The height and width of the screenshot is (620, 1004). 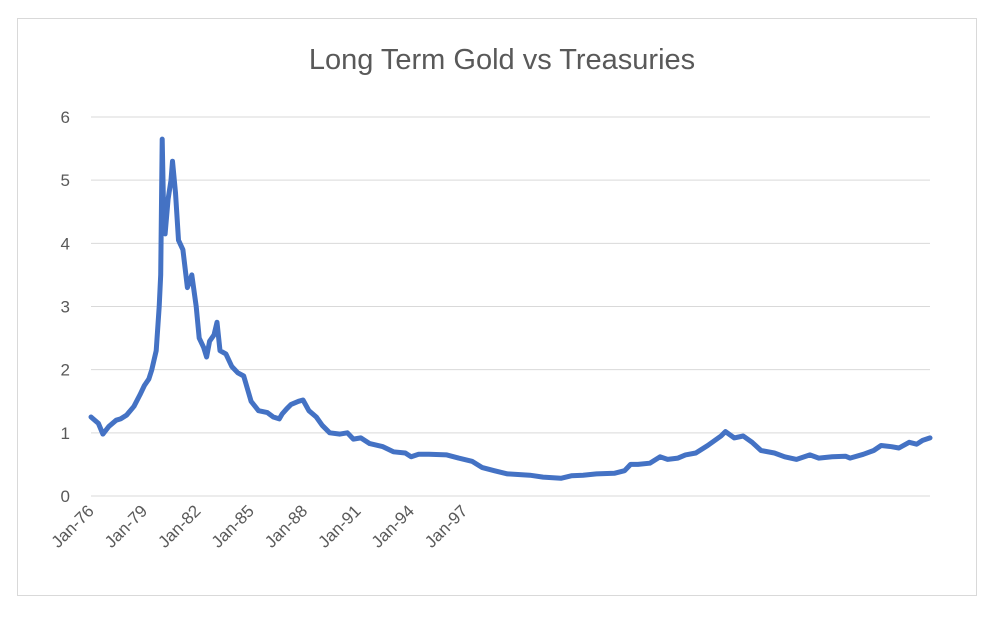 I want to click on x-tick-label: Jan-91, so click(x=339, y=526).